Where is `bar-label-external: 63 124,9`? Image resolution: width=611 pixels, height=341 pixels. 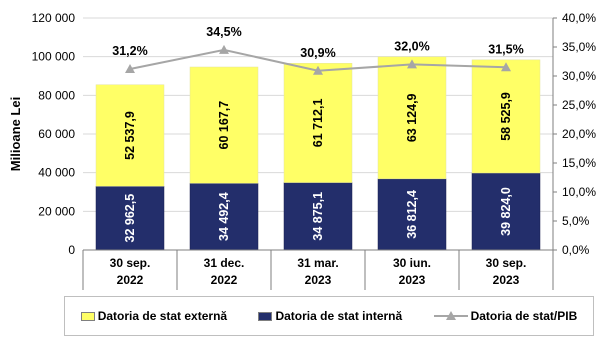
bar-label-external: 63 124,9 is located at coordinates (412, 117).